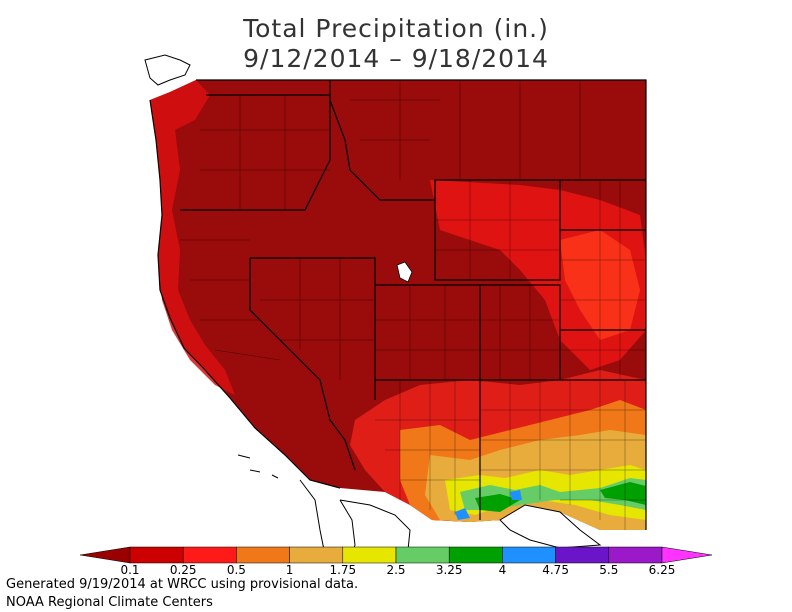 This screenshot has height=612, width=792. I want to click on band-green, so click(560, 497).